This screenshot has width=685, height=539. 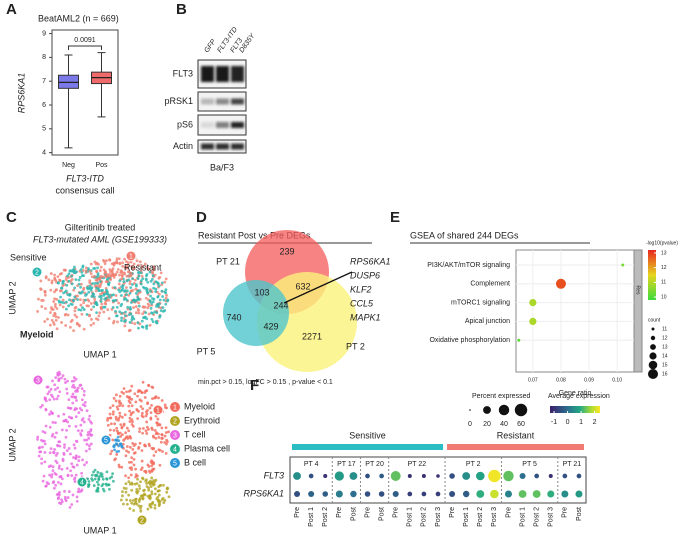 What do you see at coordinates (312, 336) in the screenshot?
I see `region-count: 2271` at bounding box center [312, 336].